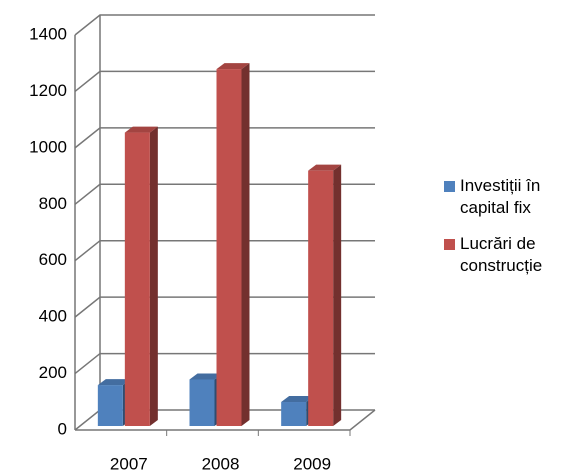 The width and height of the screenshot is (576, 473). Describe the element at coordinates (129, 463) in the screenshot. I see `x-tick-label: 2007` at that location.